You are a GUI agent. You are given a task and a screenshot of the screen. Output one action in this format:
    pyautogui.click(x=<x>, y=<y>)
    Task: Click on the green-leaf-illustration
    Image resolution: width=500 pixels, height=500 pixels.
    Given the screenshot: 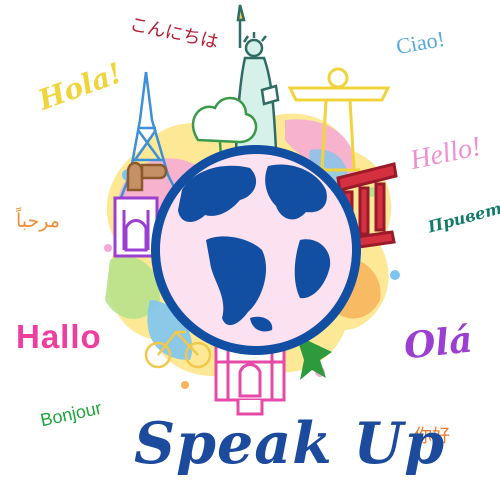 What is the action you would take?
    pyautogui.click(x=314, y=357)
    